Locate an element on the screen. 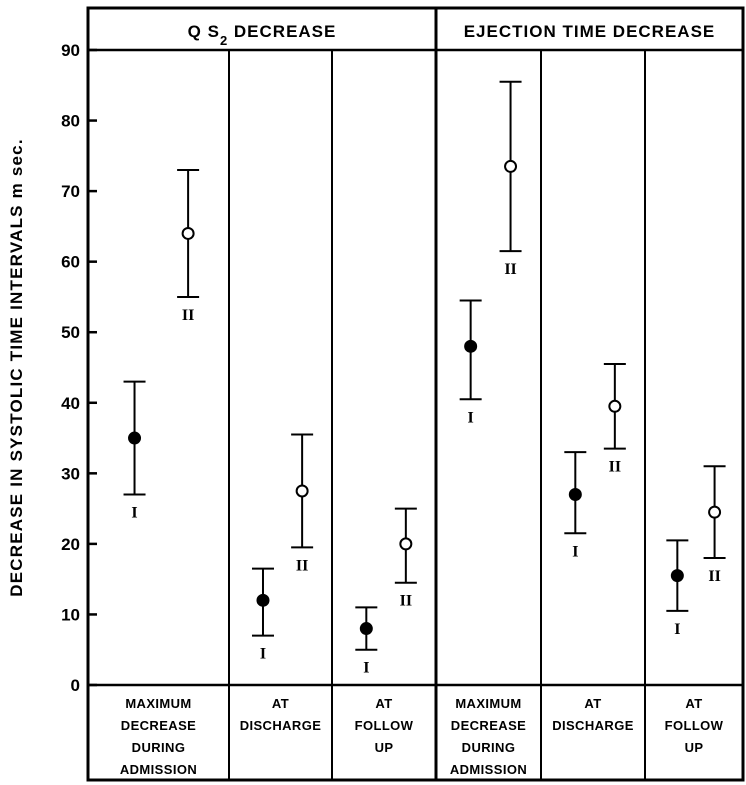 Image resolution: width=746 pixels, height=785 pixels. y-tick-label: 70 is located at coordinates (70, 191).